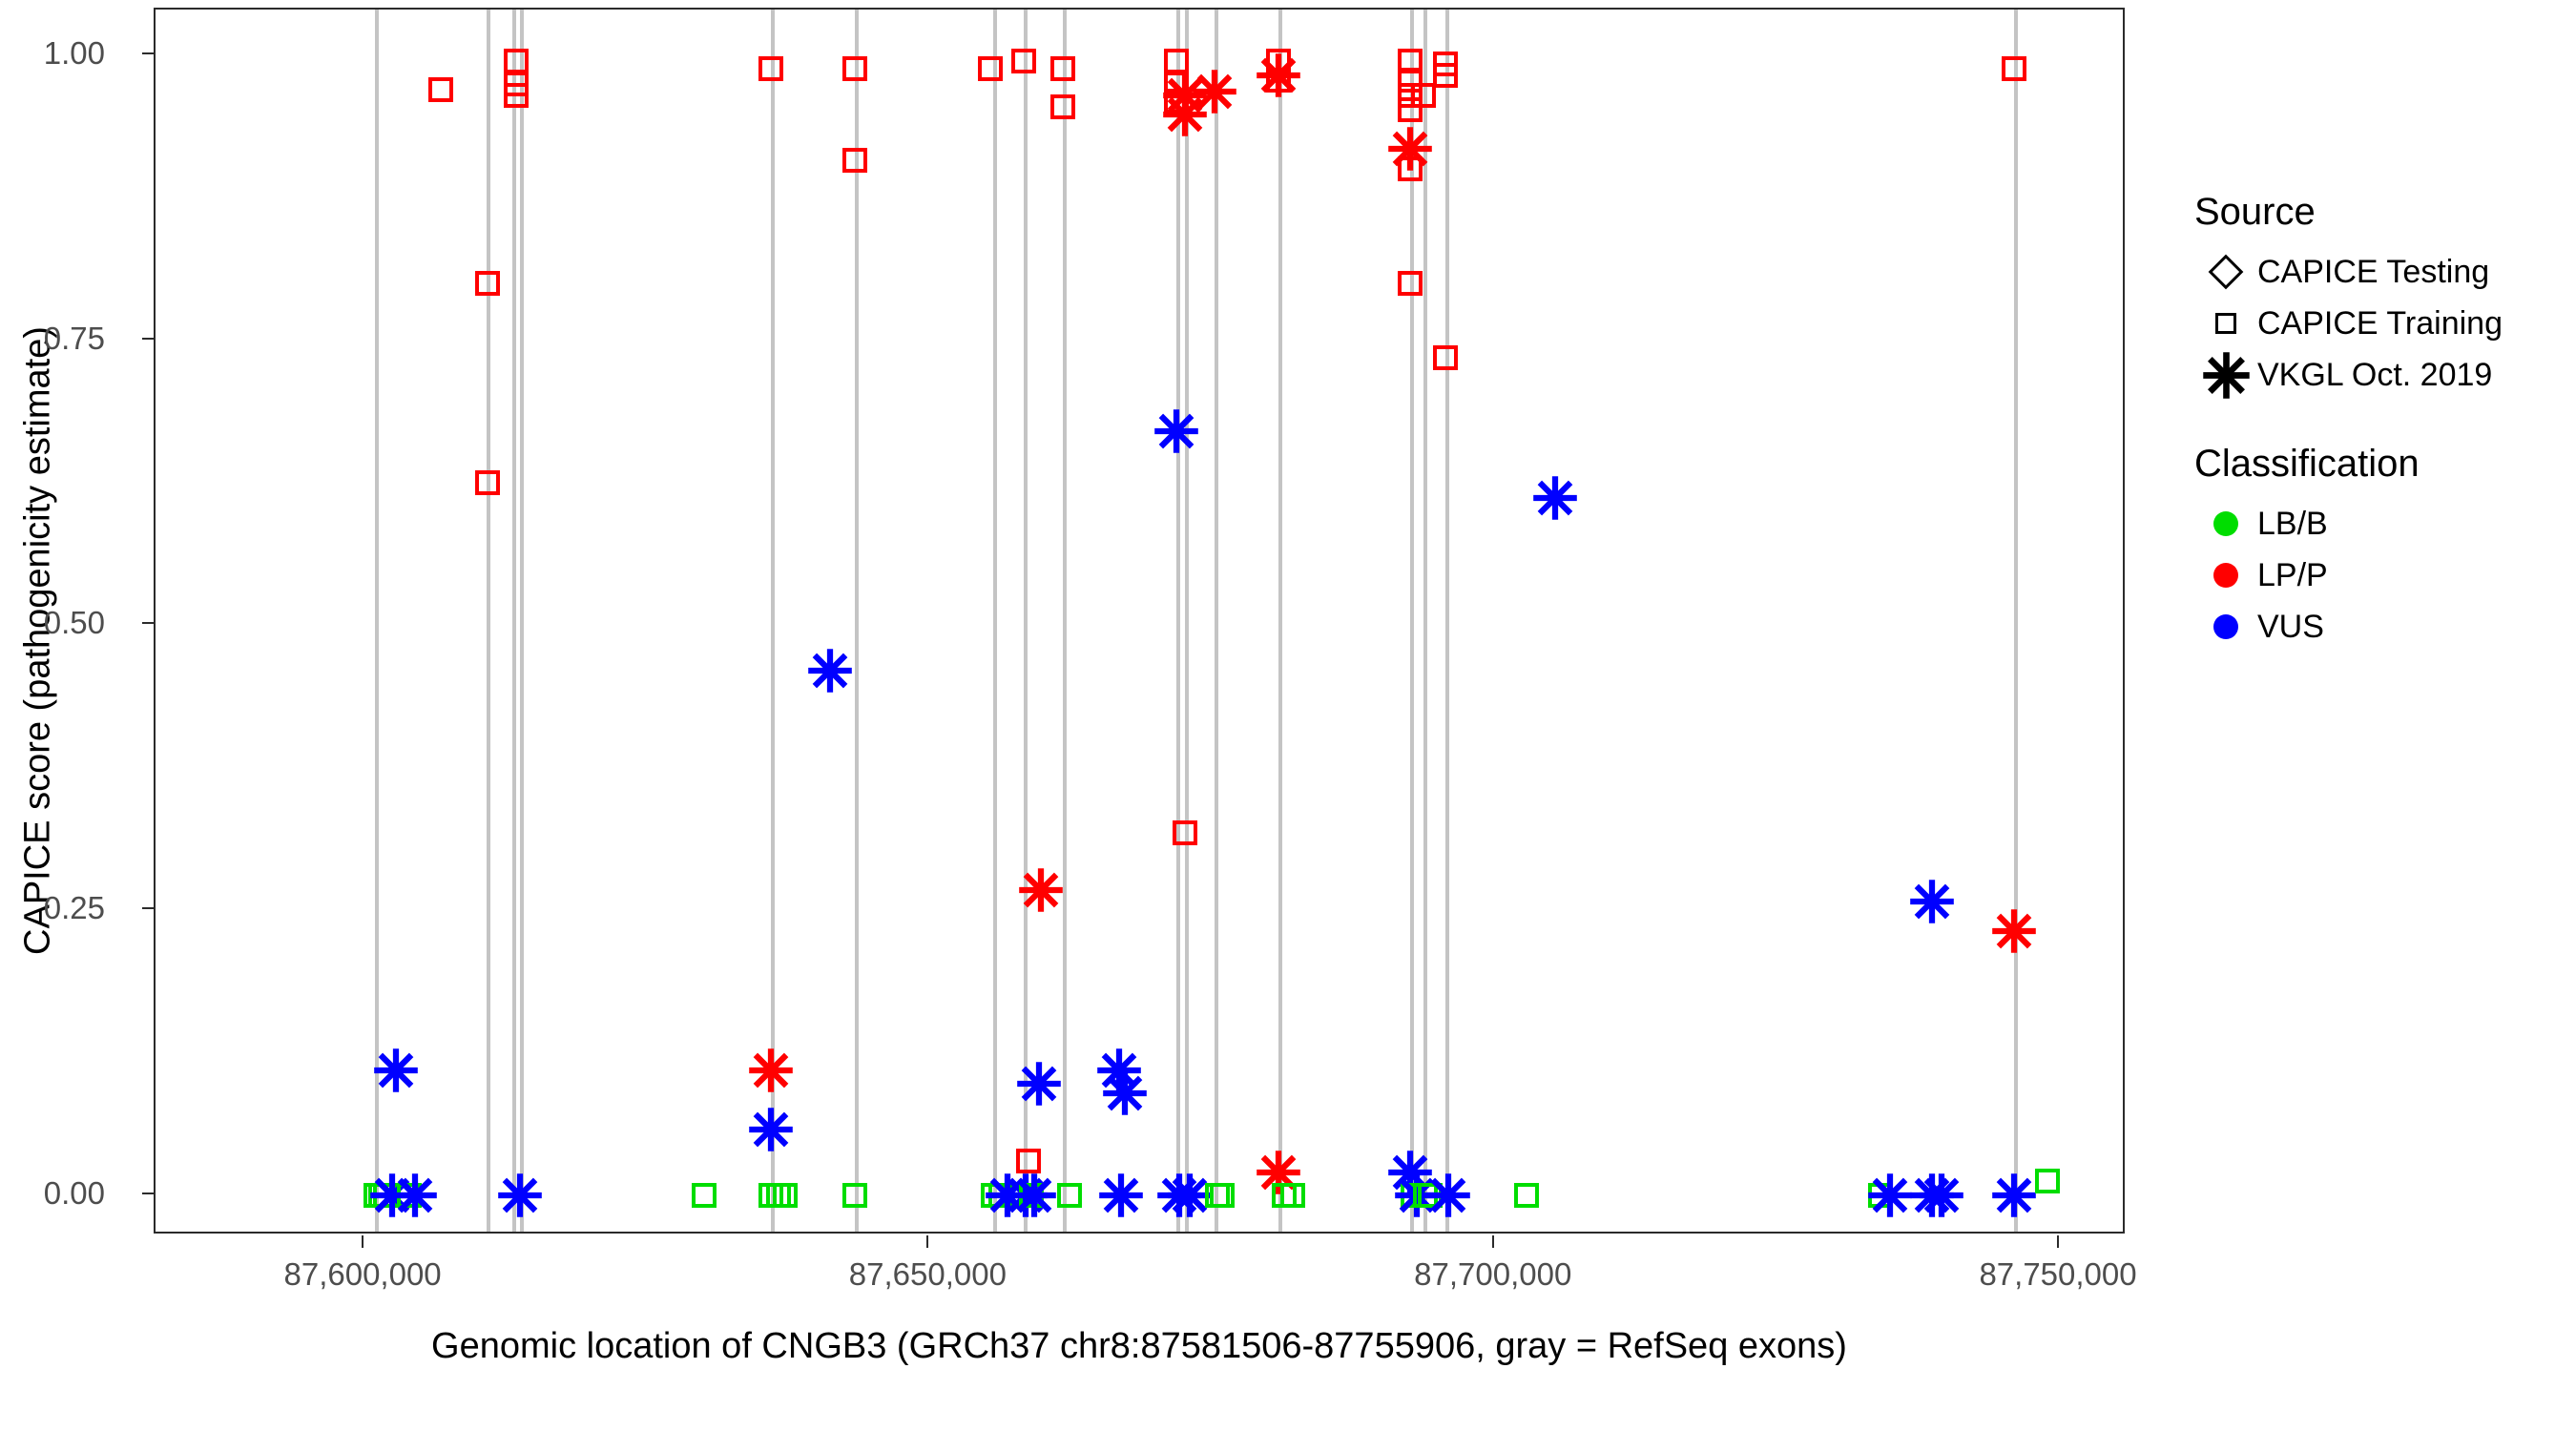  What do you see at coordinates (74, 338) in the screenshot?
I see `y-tick-label: 0.75` at bounding box center [74, 338].